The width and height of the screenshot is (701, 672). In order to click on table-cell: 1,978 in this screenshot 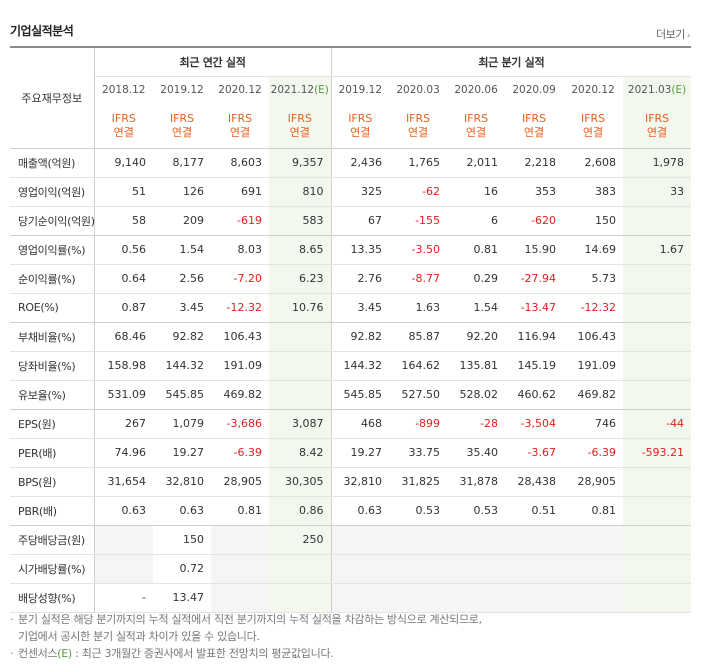, I will do `click(657, 163)`.